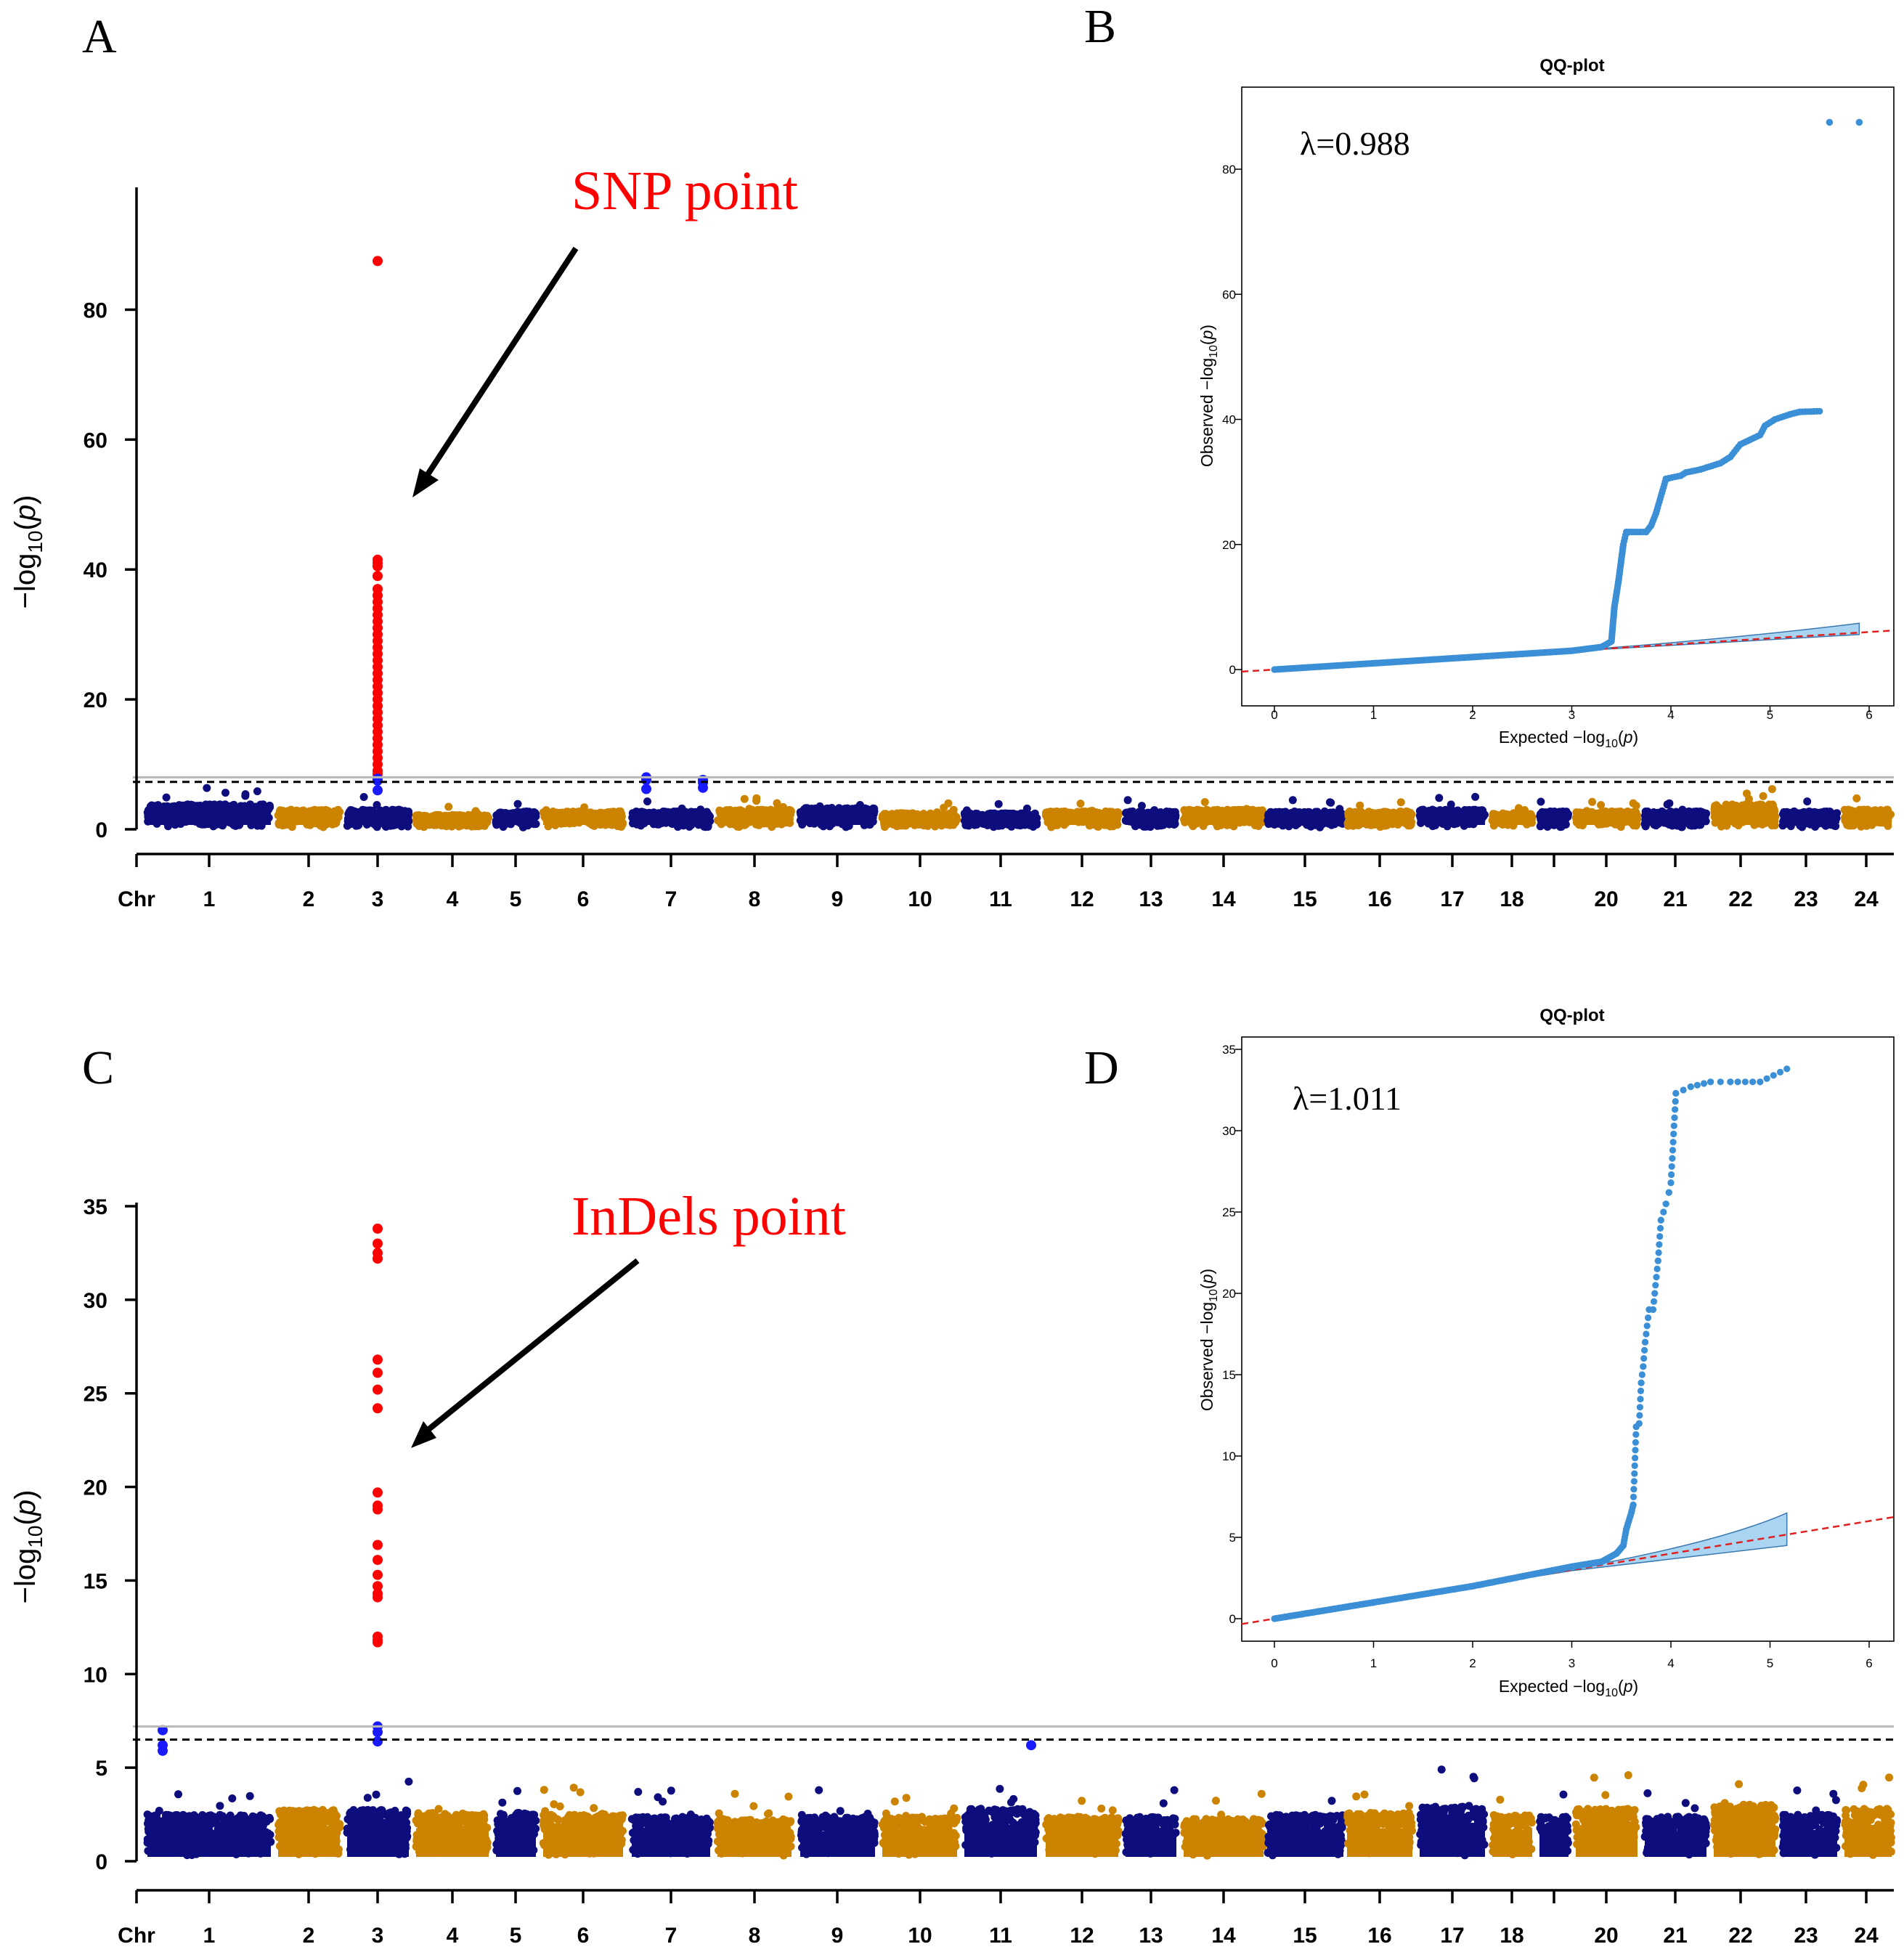  What do you see at coordinates (1305, 821) in the screenshot?
I see `chromosome-block-chr15` at bounding box center [1305, 821].